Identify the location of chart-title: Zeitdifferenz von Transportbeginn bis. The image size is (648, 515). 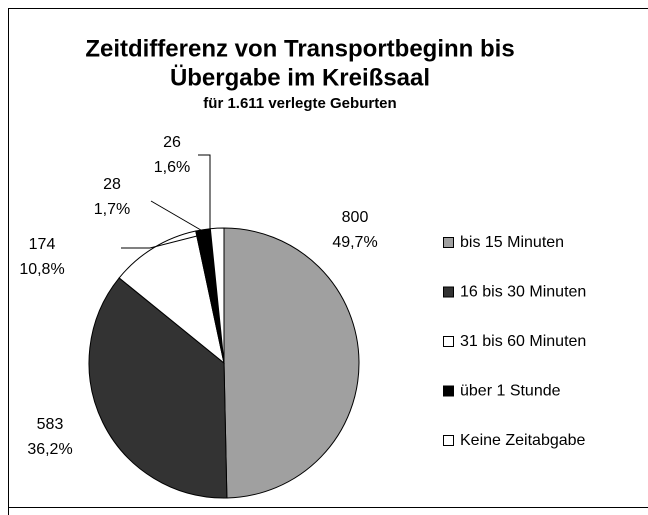
(299, 48).